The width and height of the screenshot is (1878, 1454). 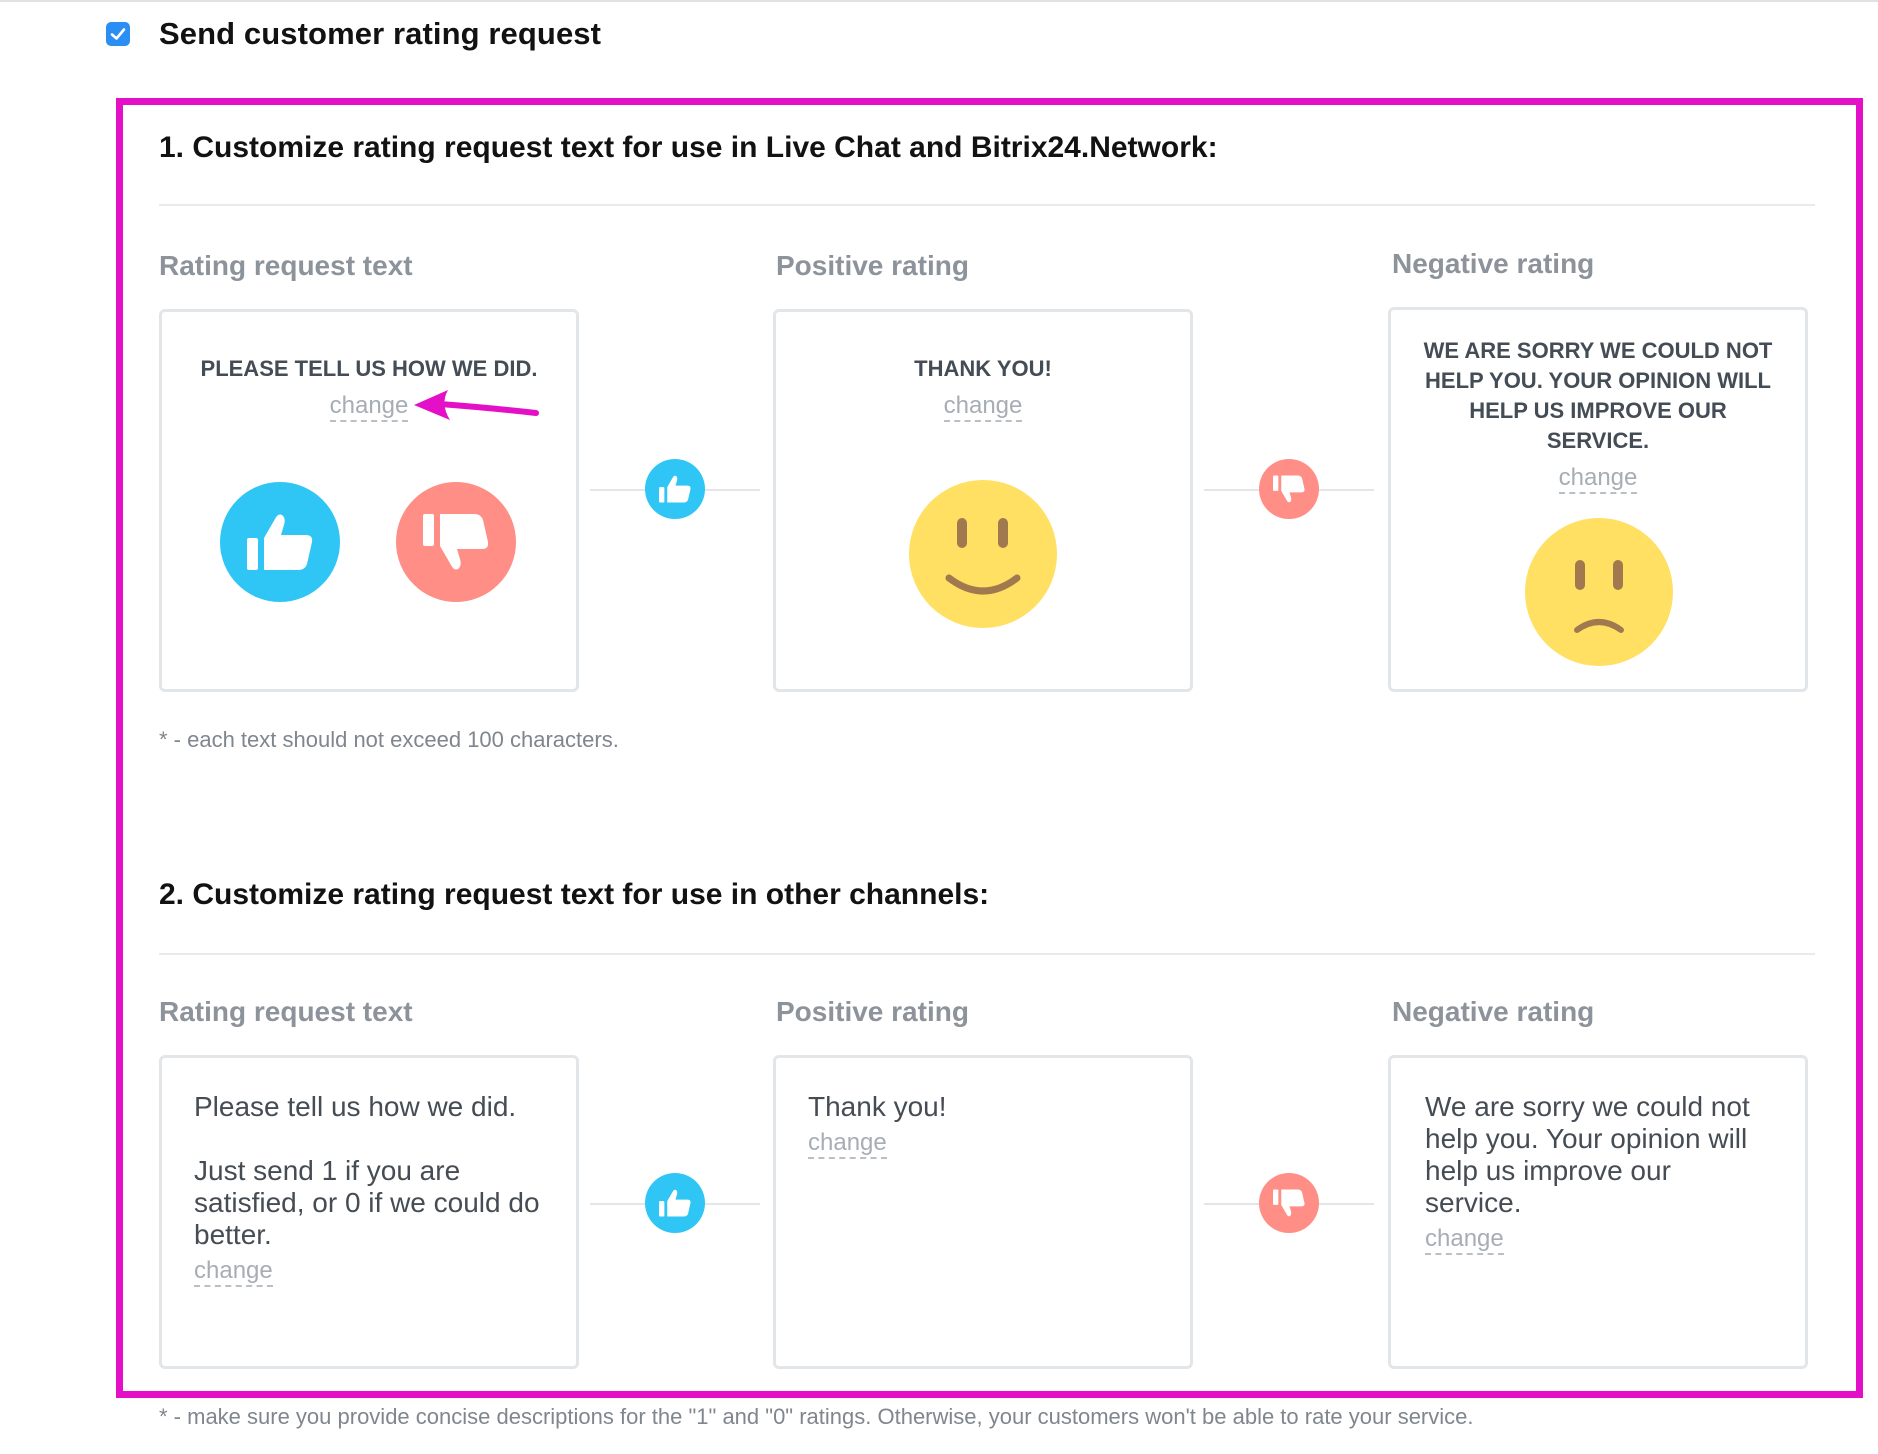 What do you see at coordinates (476, 405) in the screenshot?
I see `arrow-annotation-icon` at bounding box center [476, 405].